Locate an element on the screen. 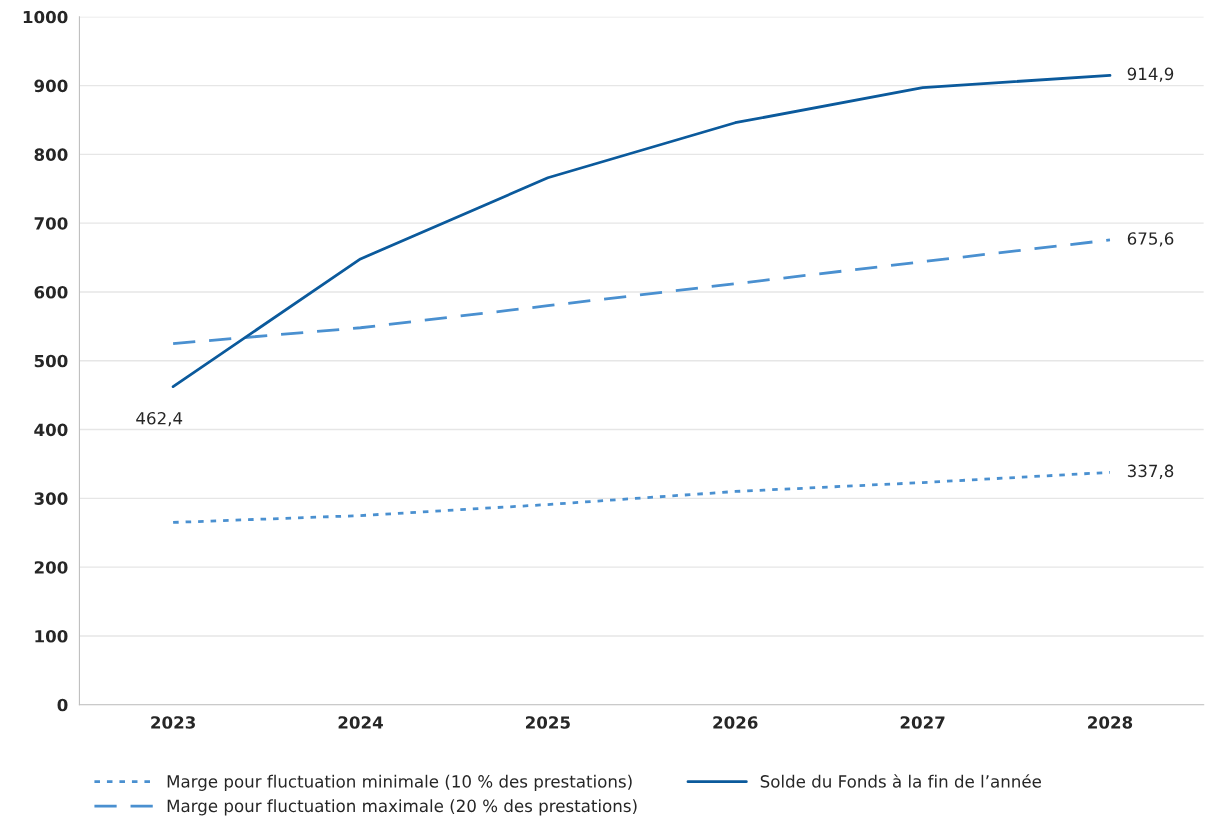 This screenshot has height=839, width=1222. y-tick-label: 0 is located at coordinates (62, 705).